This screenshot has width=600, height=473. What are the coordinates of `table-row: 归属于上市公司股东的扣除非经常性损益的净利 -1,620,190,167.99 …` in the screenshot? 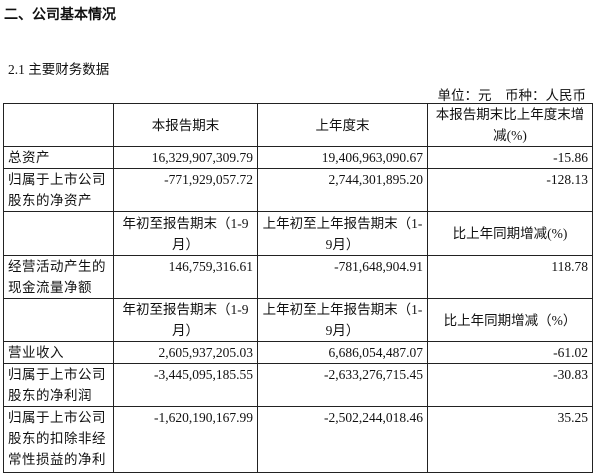 It's located at (298, 439).